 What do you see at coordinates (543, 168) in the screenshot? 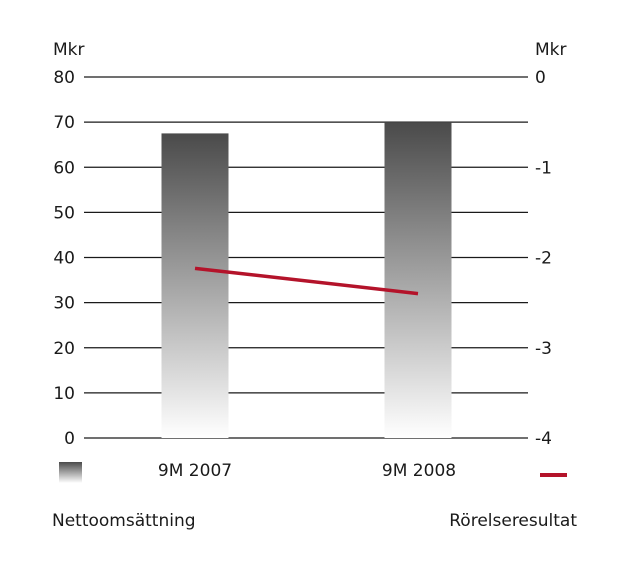
I see `right-tick-label: -1` at bounding box center [543, 168].